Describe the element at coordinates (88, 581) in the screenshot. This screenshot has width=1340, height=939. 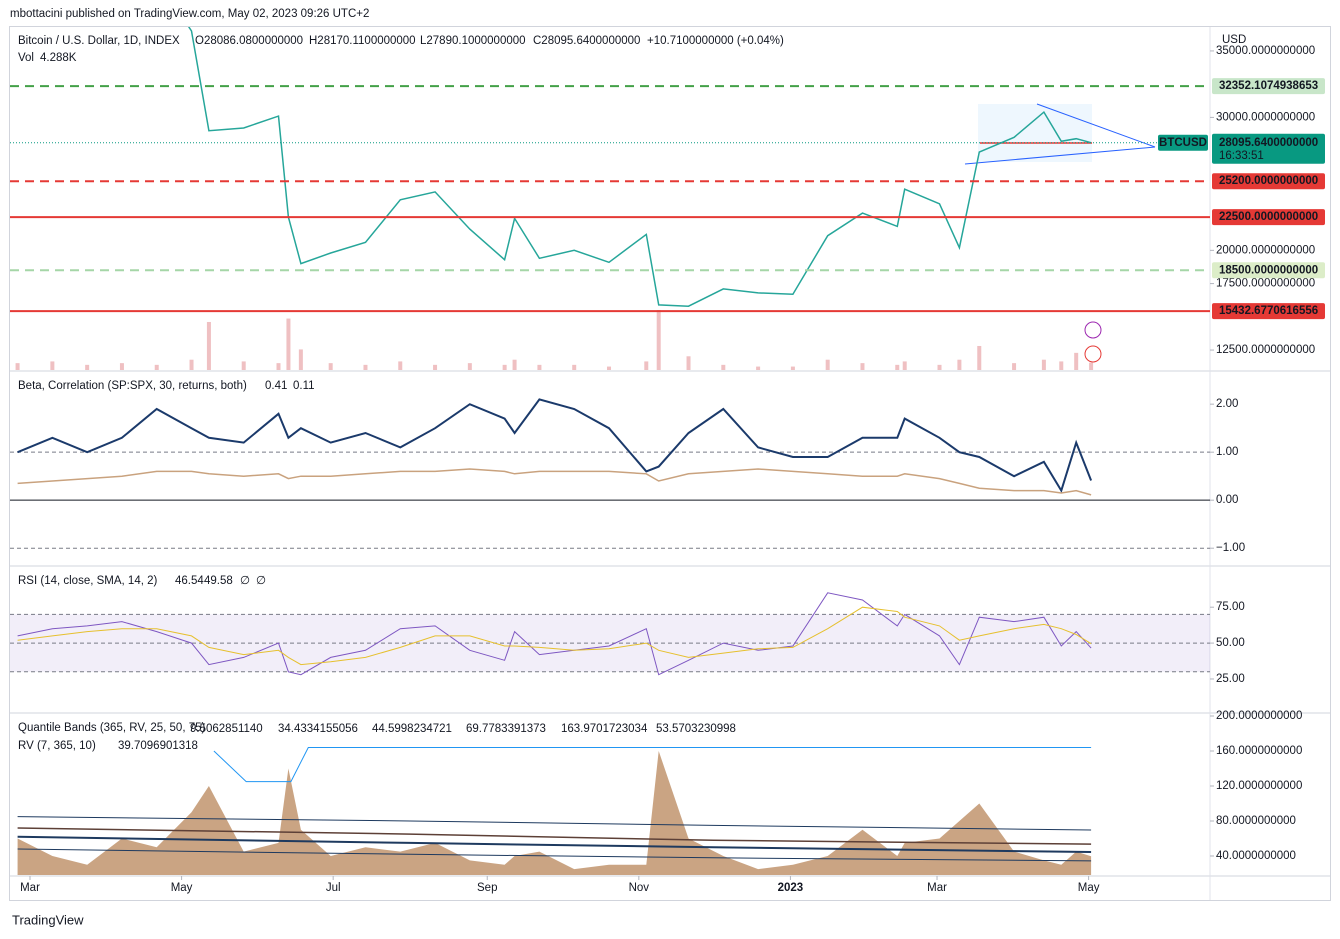
I see `pane-title: RSI (14, close, SMA, 14, 2)` at that location.